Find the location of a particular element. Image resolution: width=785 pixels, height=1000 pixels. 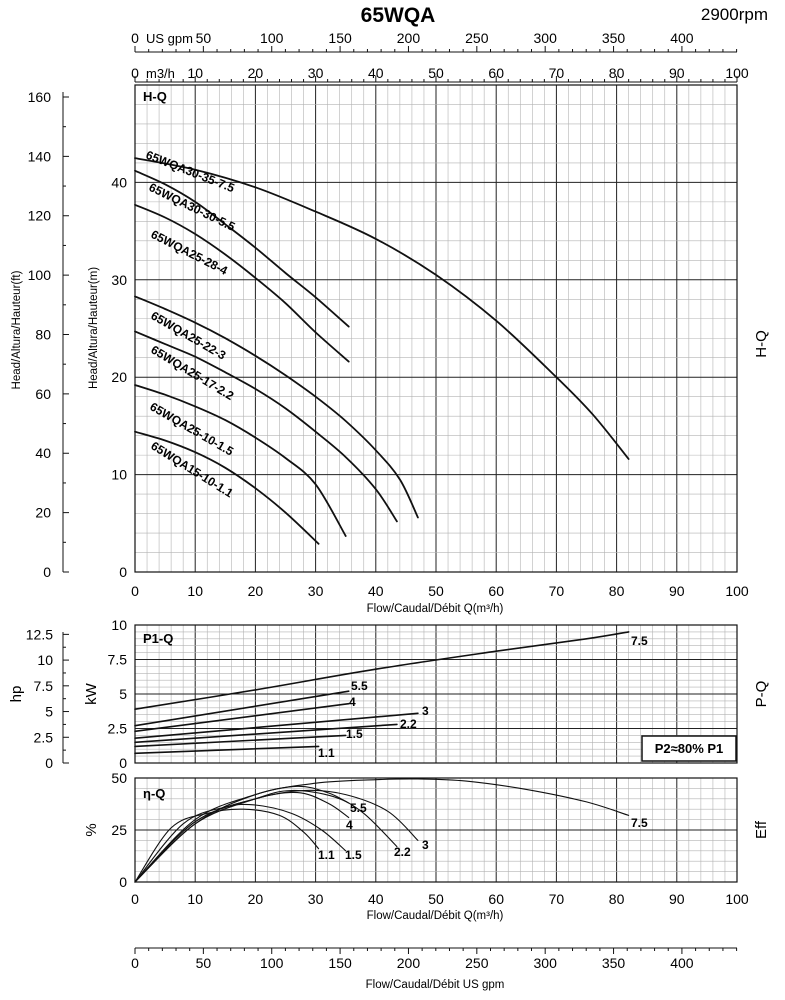

eta-x-tick-label: 40 is located at coordinates (376, 899).